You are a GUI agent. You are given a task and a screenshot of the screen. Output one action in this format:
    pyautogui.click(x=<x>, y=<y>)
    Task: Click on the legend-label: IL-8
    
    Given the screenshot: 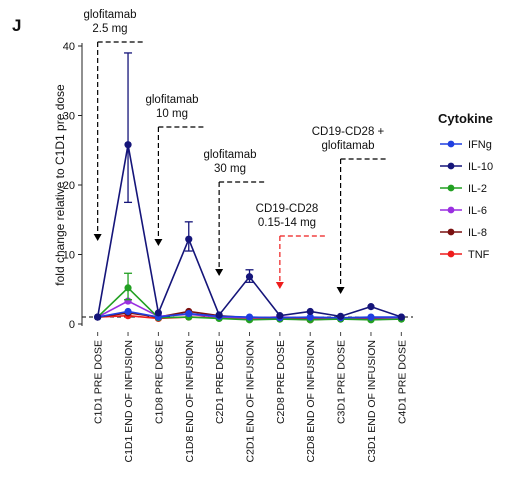 What is the action you would take?
    pyautogui.click(x=477, y=233)
    